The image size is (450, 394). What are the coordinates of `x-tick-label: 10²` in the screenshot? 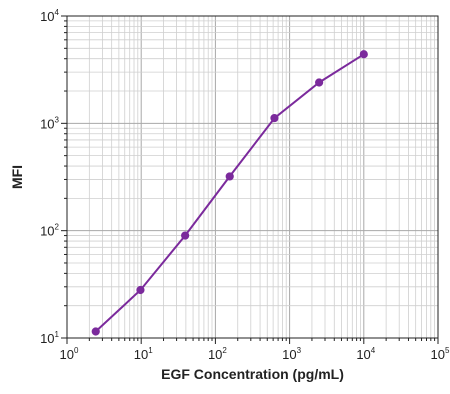 It's located at (217, 354).